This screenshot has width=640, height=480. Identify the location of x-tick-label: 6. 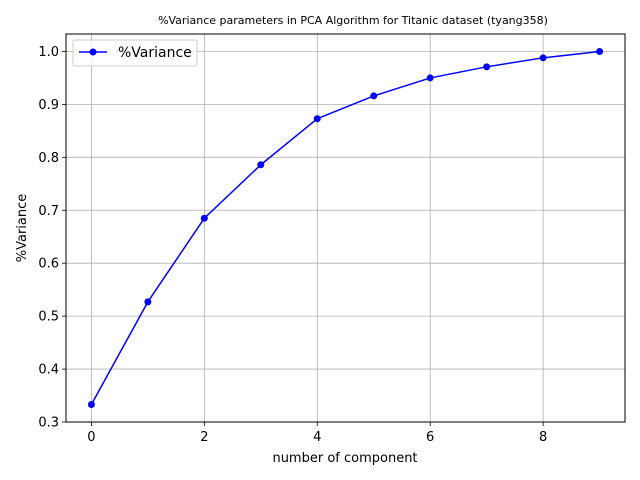
(430, 437).